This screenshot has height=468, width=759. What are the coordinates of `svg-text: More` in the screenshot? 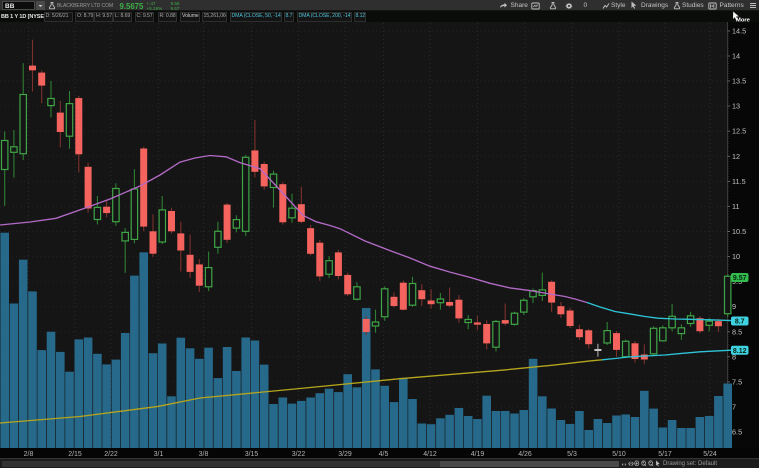 It's located at (743, 21).